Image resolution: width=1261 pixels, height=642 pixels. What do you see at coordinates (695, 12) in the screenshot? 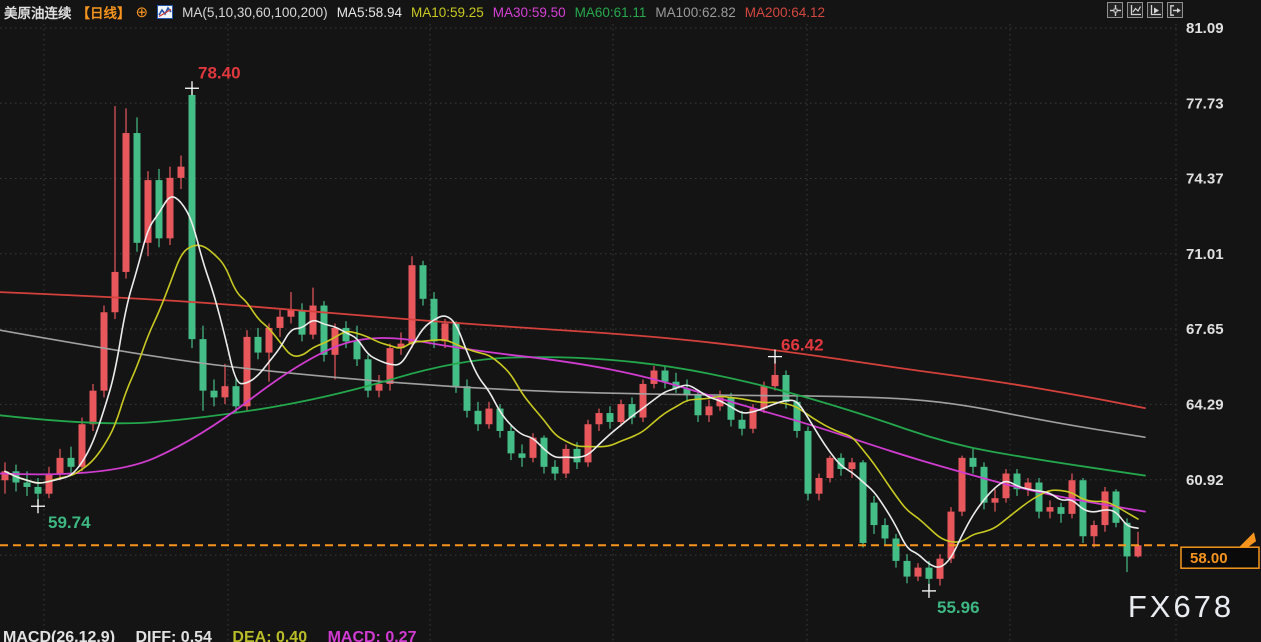
I see `ma100-legend: MA100:62.82` at bounding box center [695, 12].